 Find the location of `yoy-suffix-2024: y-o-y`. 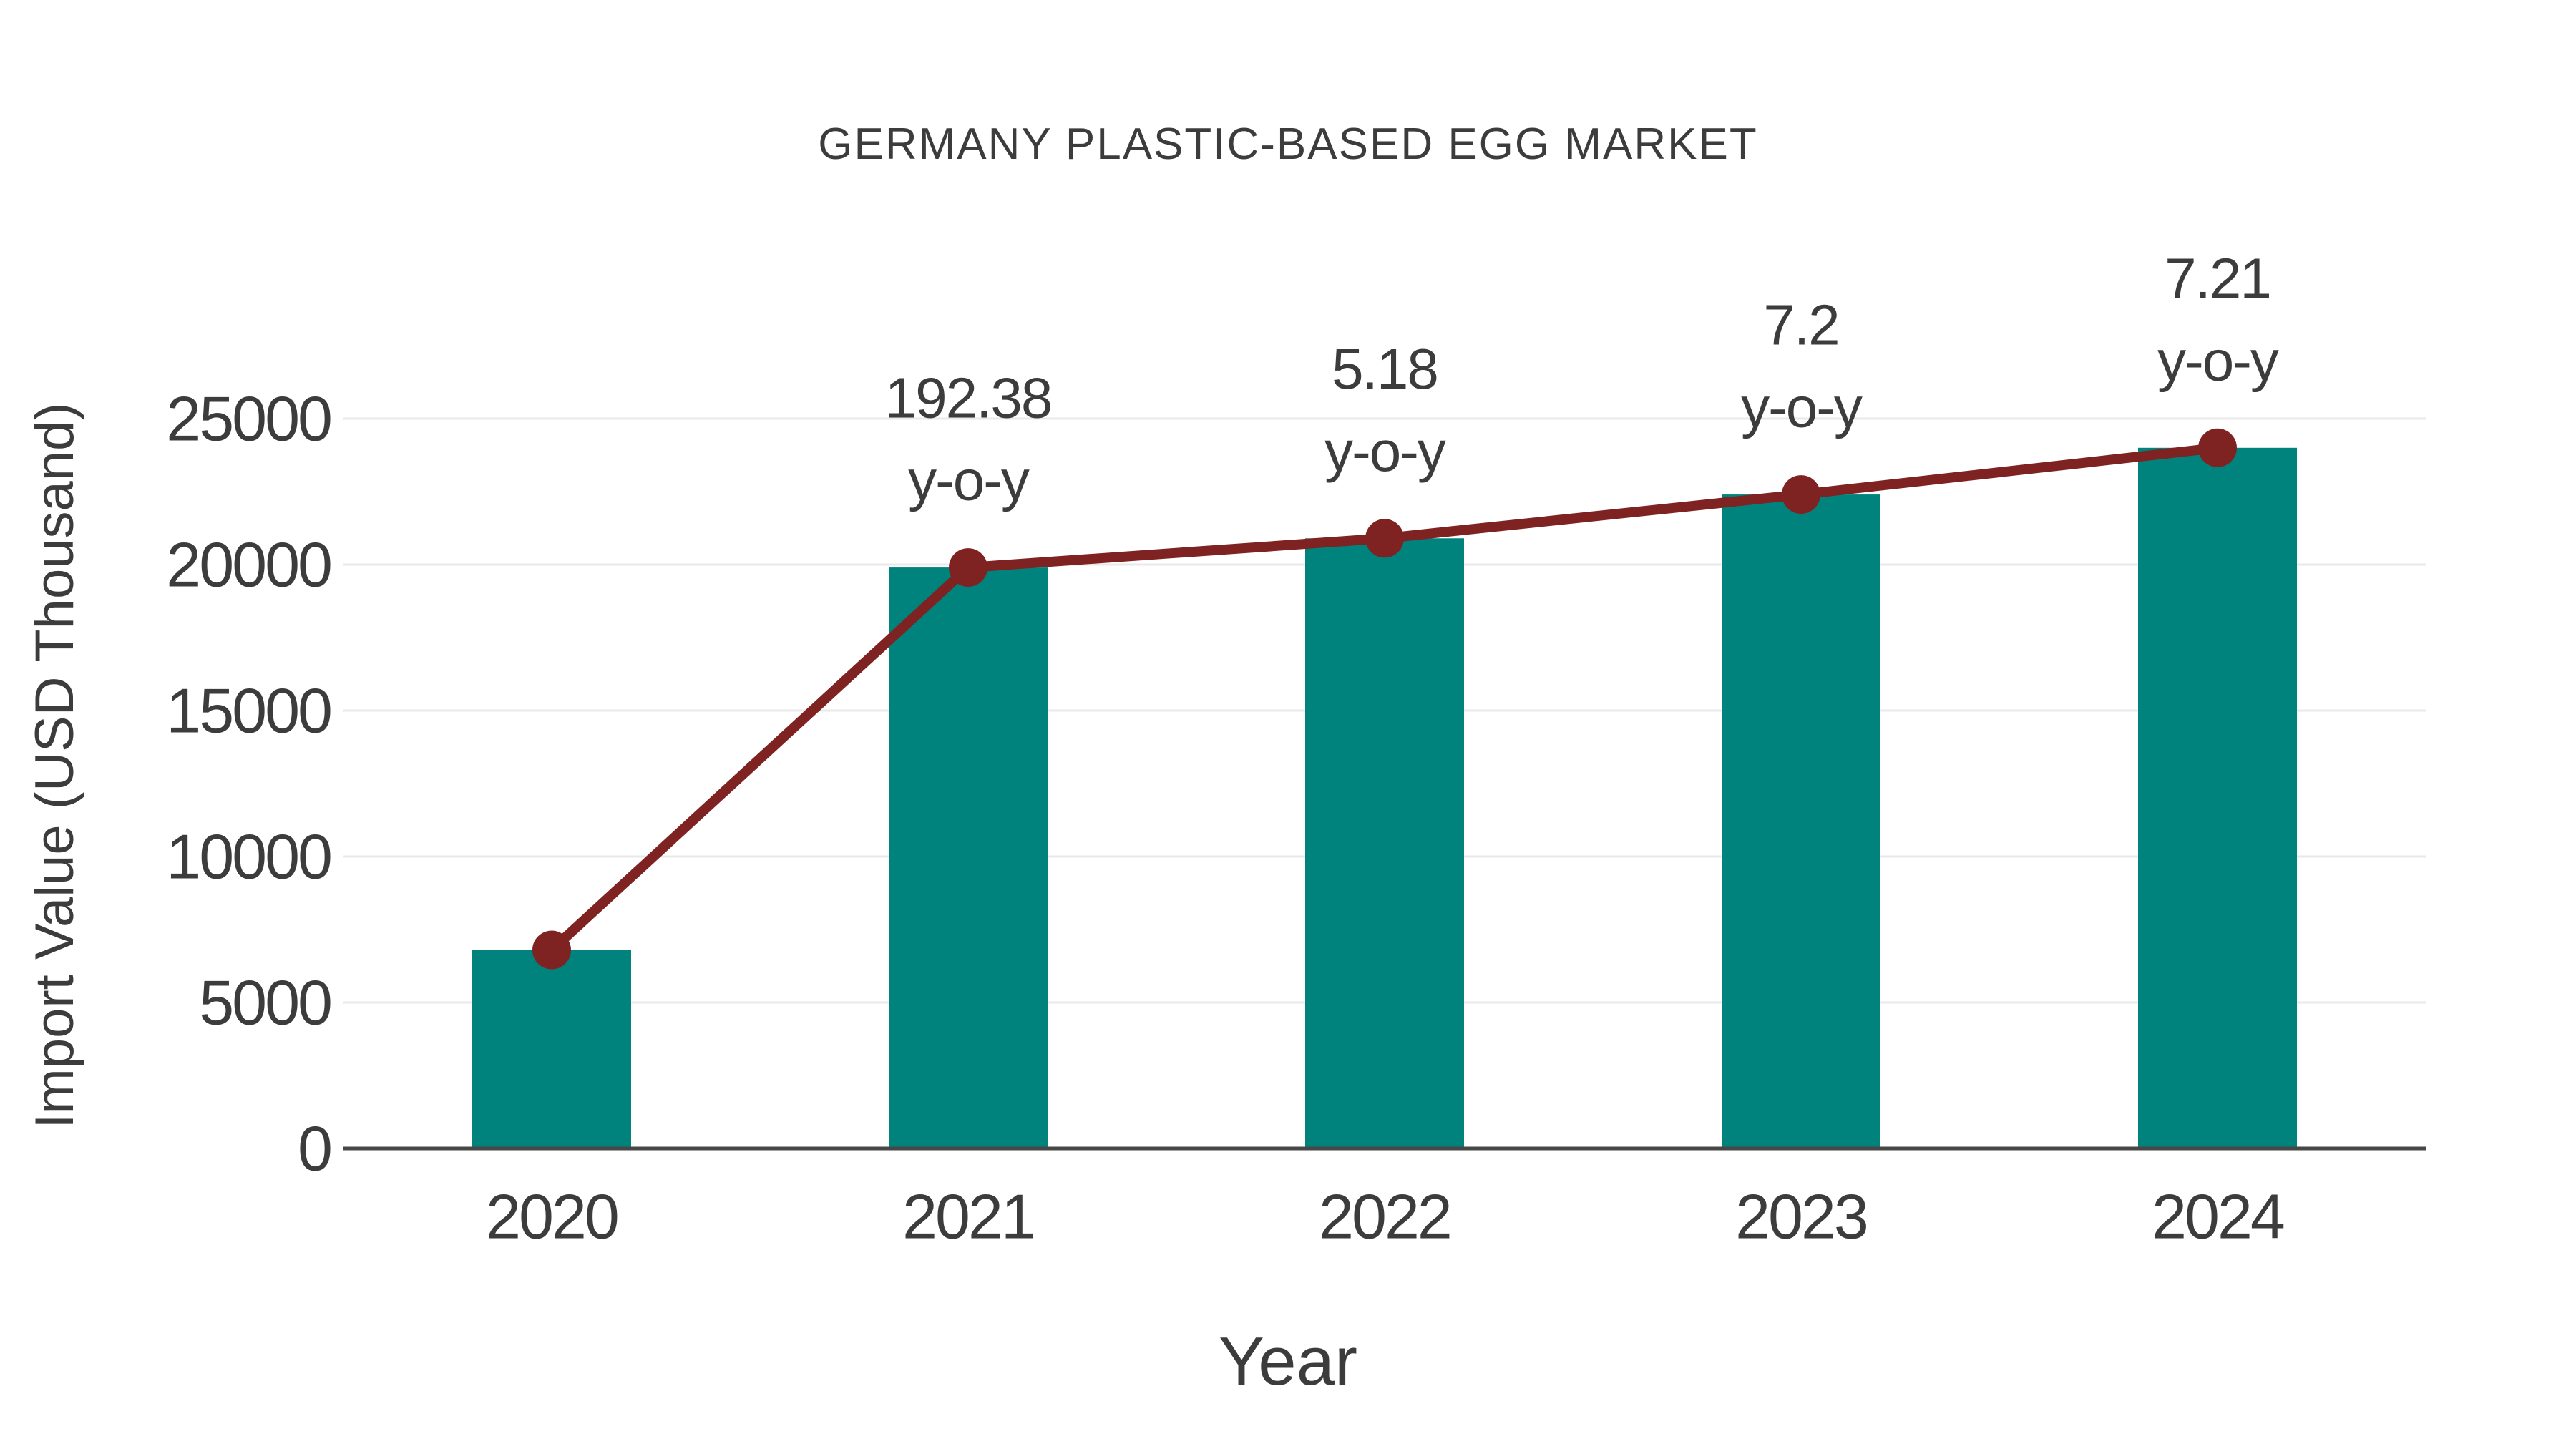

yoy-suffix-2024: y-o-y is located at coordinates (2218, 360).